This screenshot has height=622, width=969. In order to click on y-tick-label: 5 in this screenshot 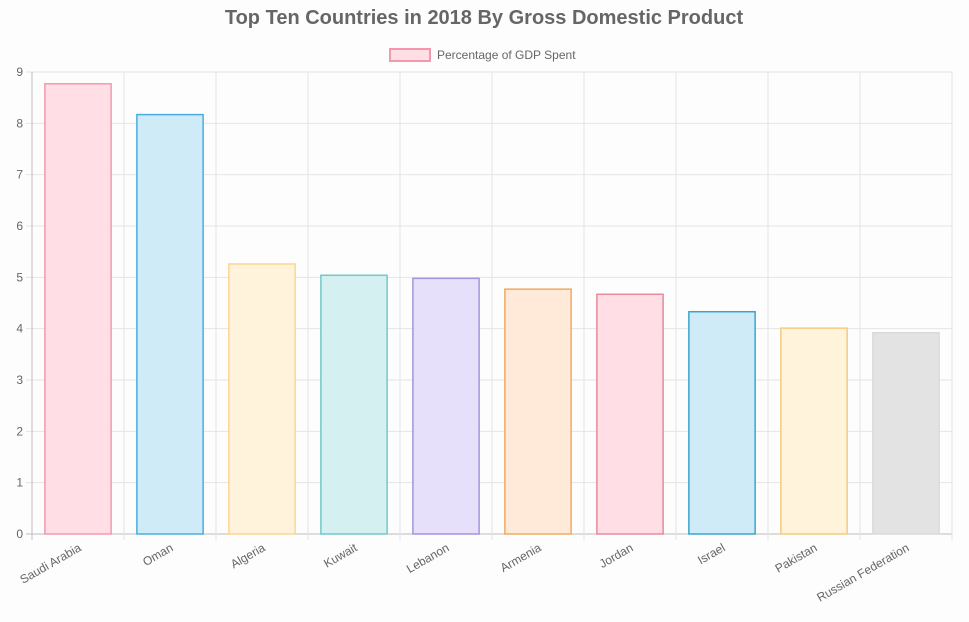, I will do `click(19, 277)`.